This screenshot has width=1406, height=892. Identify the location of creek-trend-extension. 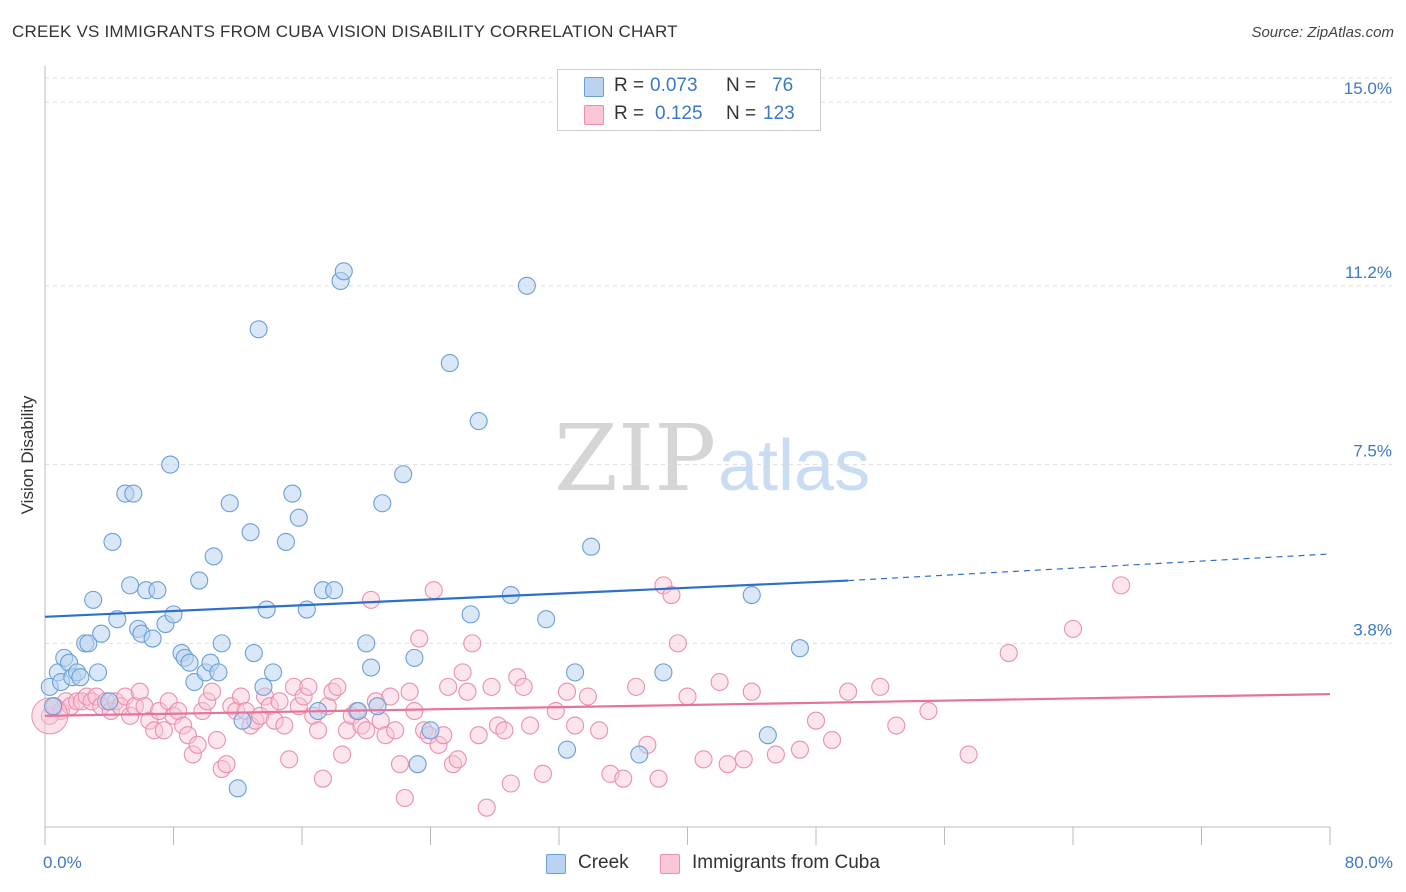
(1089, 567).